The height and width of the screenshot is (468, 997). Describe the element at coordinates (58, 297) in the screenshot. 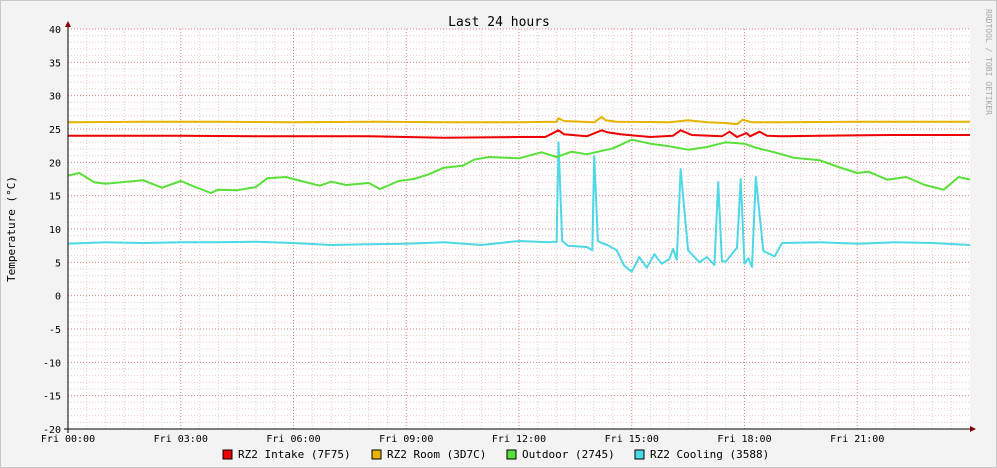

I see `y-tick-label: 0` at that location.